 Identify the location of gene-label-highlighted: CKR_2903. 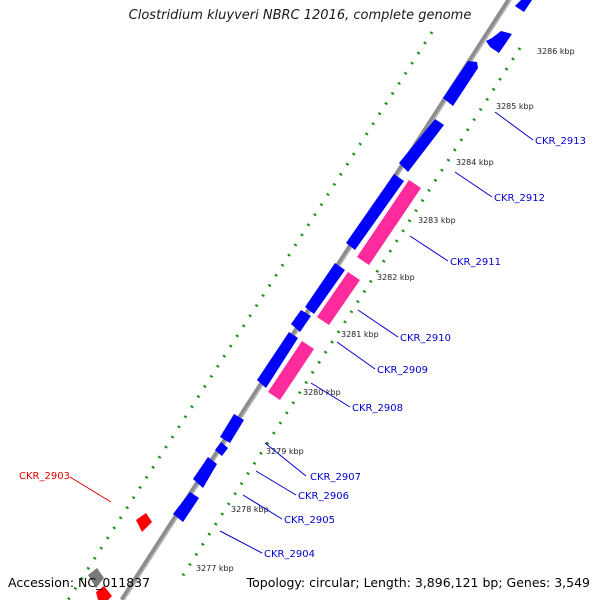
(44, 476).